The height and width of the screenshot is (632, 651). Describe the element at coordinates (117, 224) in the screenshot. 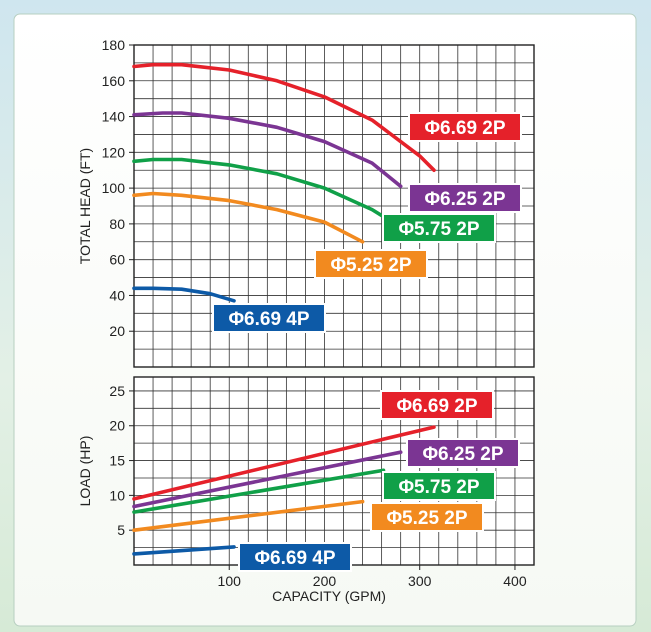

I see `y-tick-label: 80` at that location.